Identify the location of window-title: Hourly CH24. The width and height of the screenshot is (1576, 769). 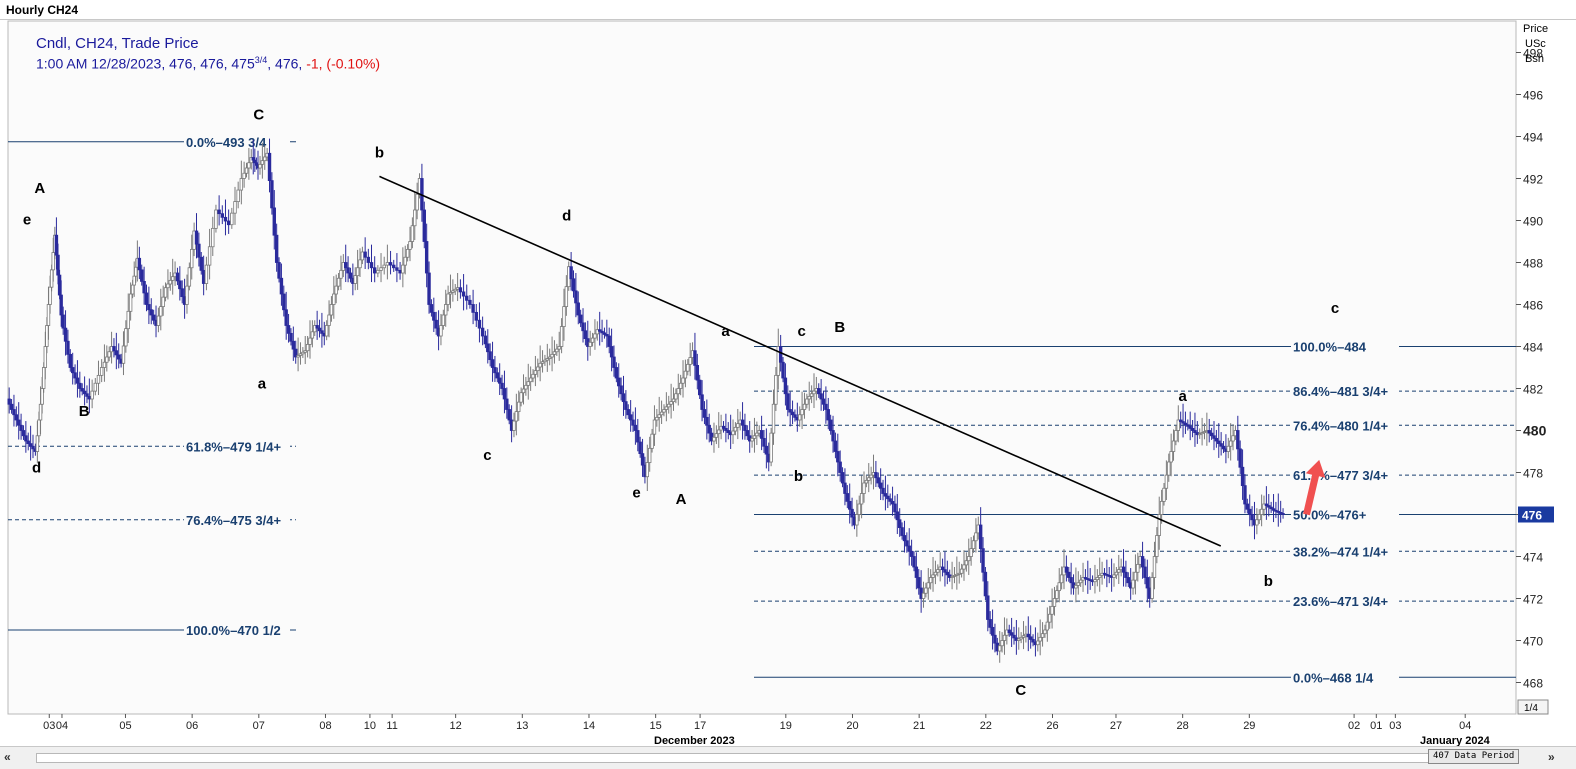
(788, 10).